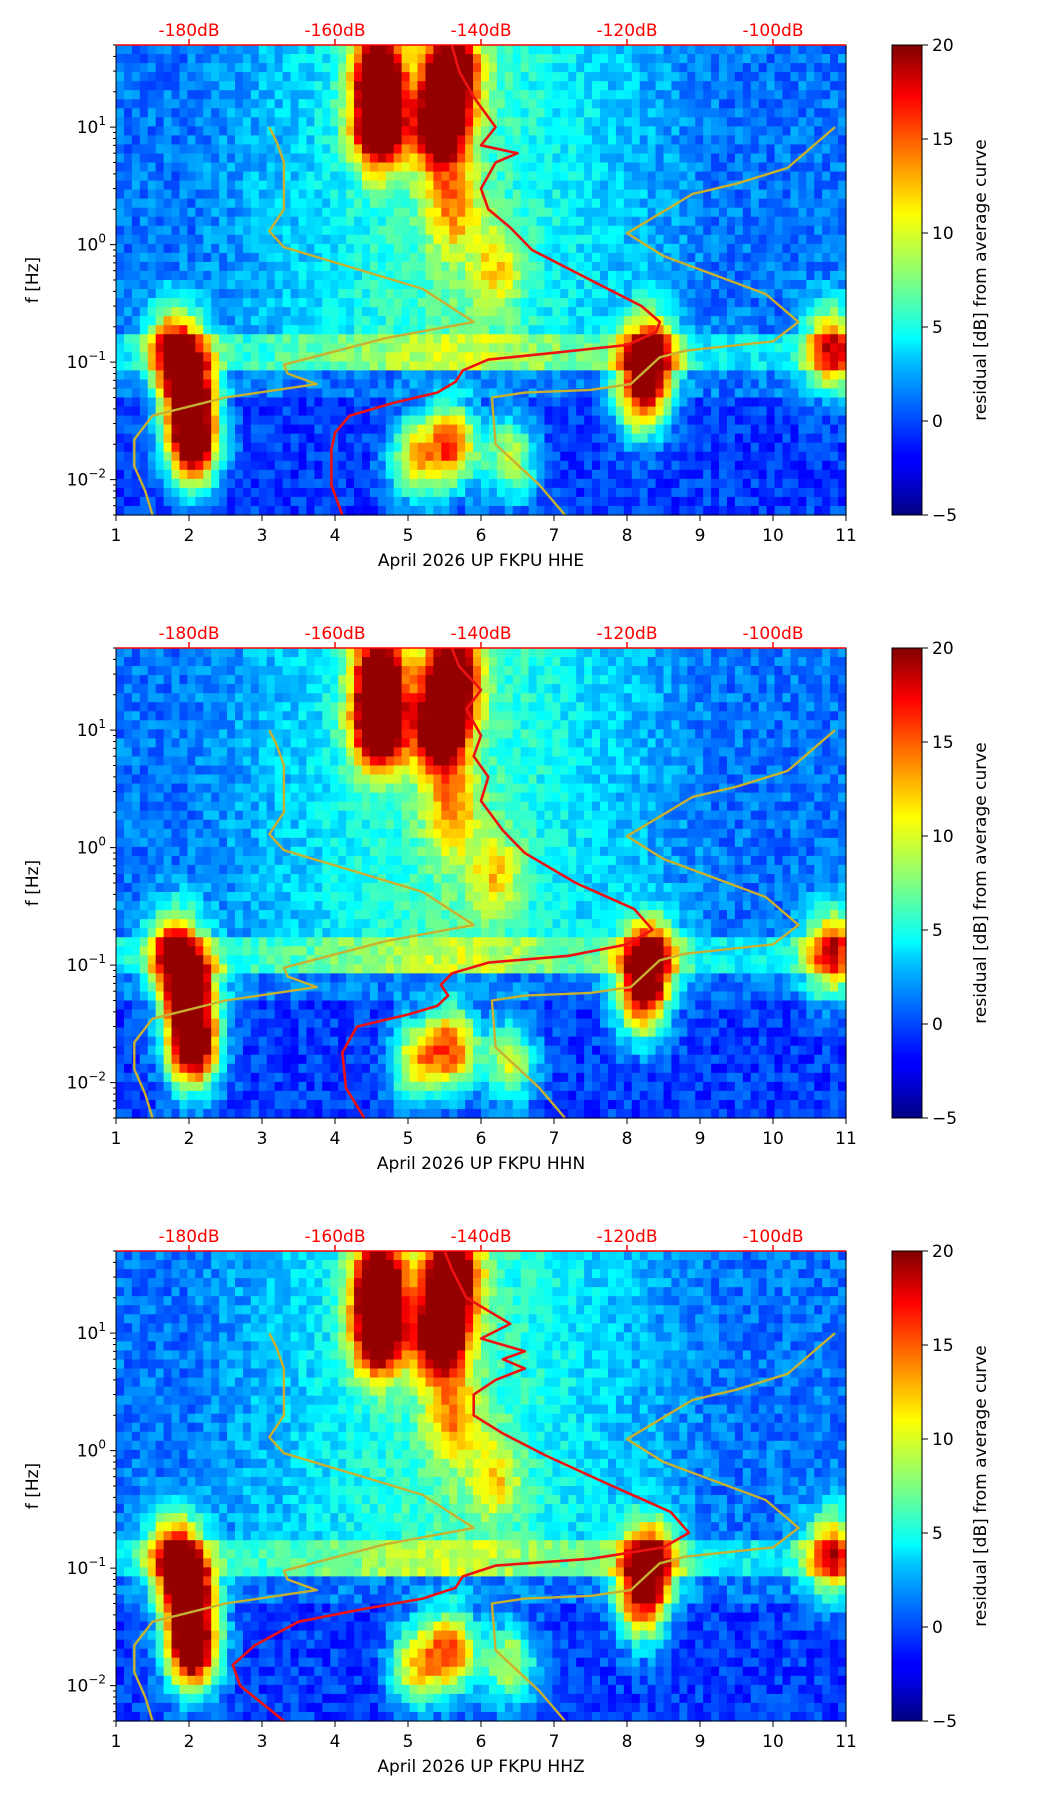 This screenshot has width=1052, height=1806. What do you see at coordinates (481, 561) in the screenshot?
I see `x-axis-label: April 2026 UP FKPU HHE` at bounding box center [481, 561].